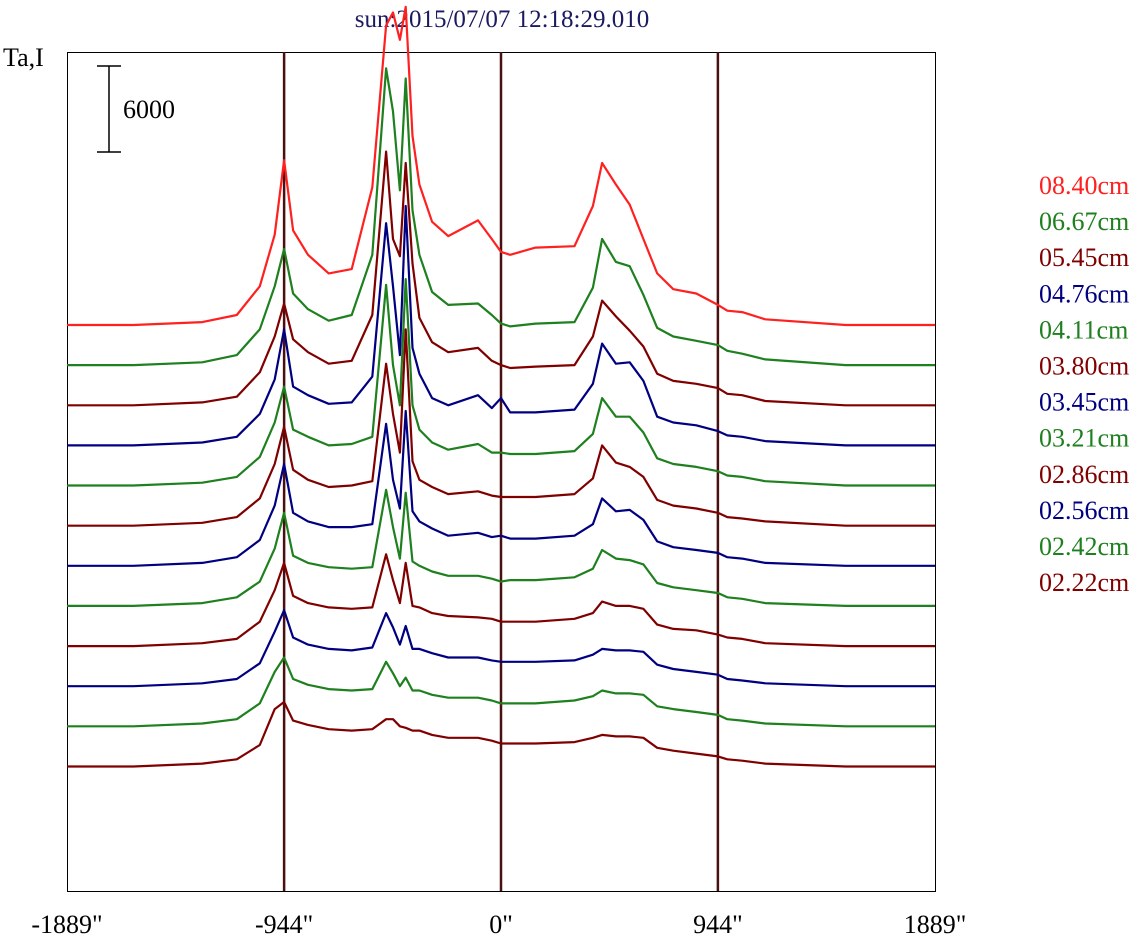  I want to click on legend-item: 04.11cm, so click(1083, 329).